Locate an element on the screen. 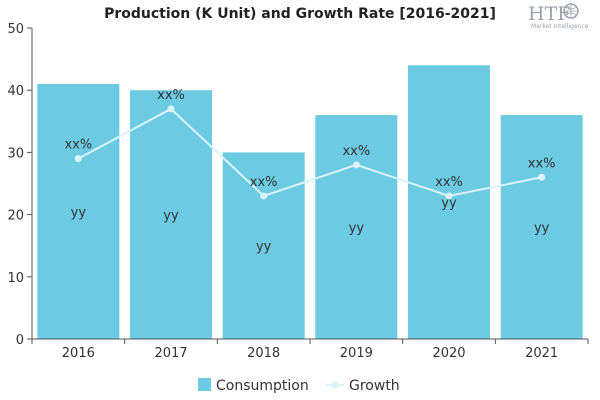 The width and height of the screenshot is (600, 400). legend-label-growth: Growth is located at coordinates (374, 386).